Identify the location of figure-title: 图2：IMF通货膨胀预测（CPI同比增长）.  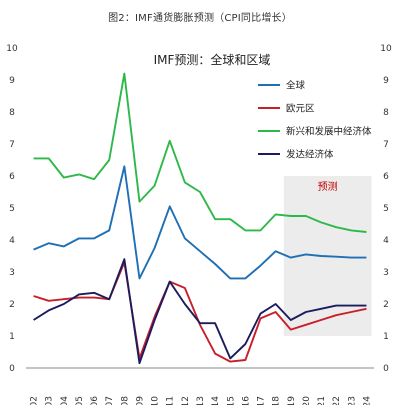
(200, 18).